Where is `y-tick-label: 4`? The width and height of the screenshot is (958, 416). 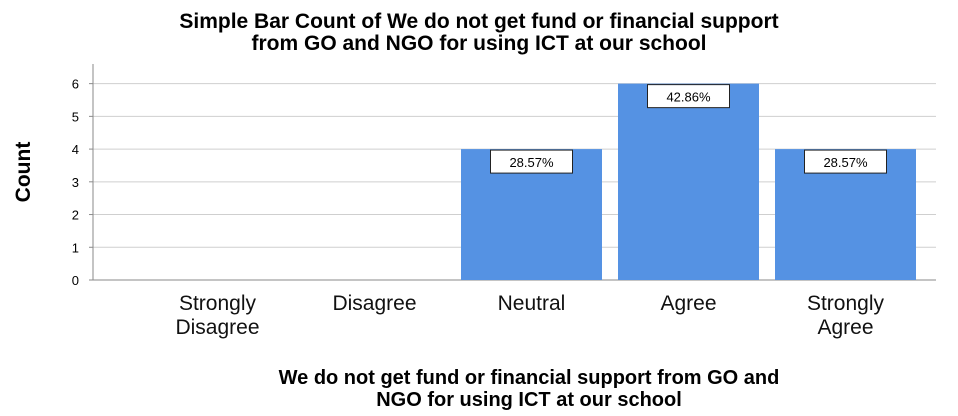 y-tick-label: 4 is located at coordinates (75, 149).